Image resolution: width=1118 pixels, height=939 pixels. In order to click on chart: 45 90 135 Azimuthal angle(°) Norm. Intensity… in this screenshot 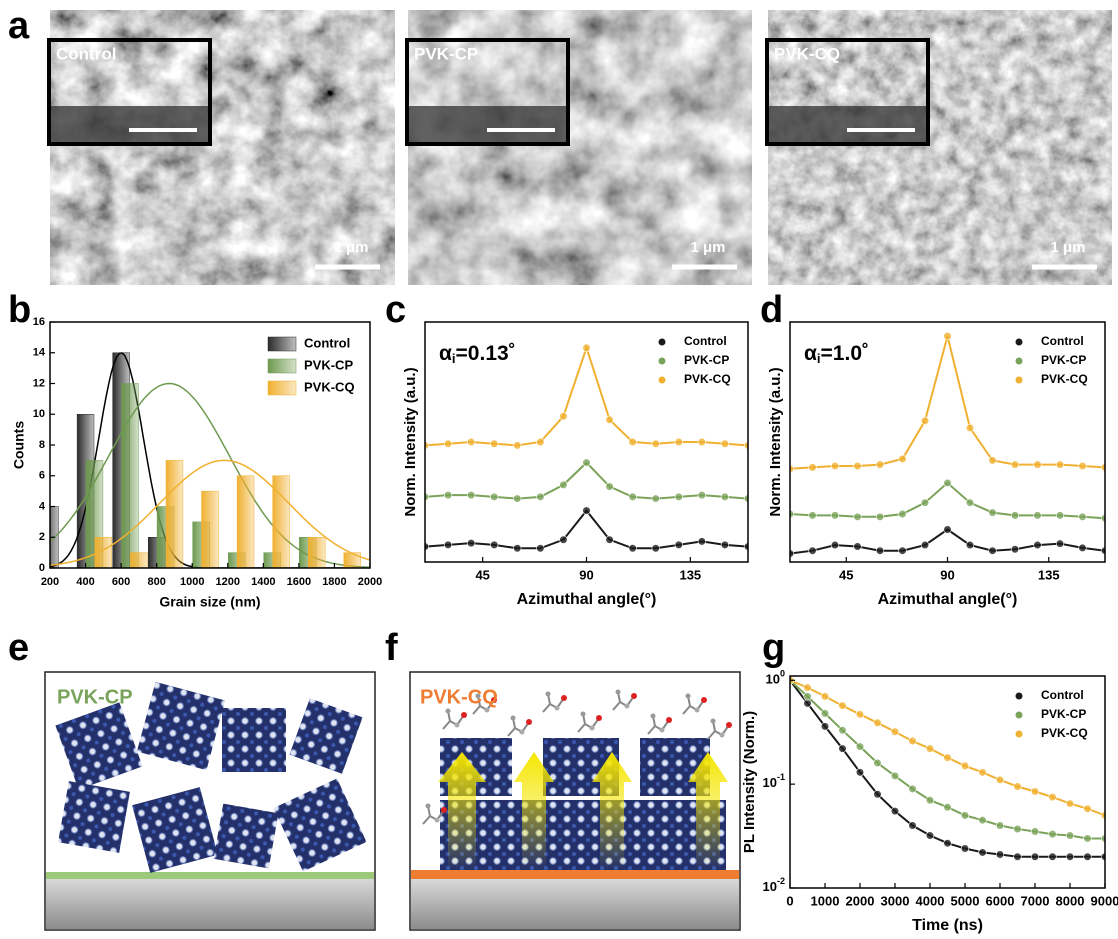, I will do `click(575, 464)`.